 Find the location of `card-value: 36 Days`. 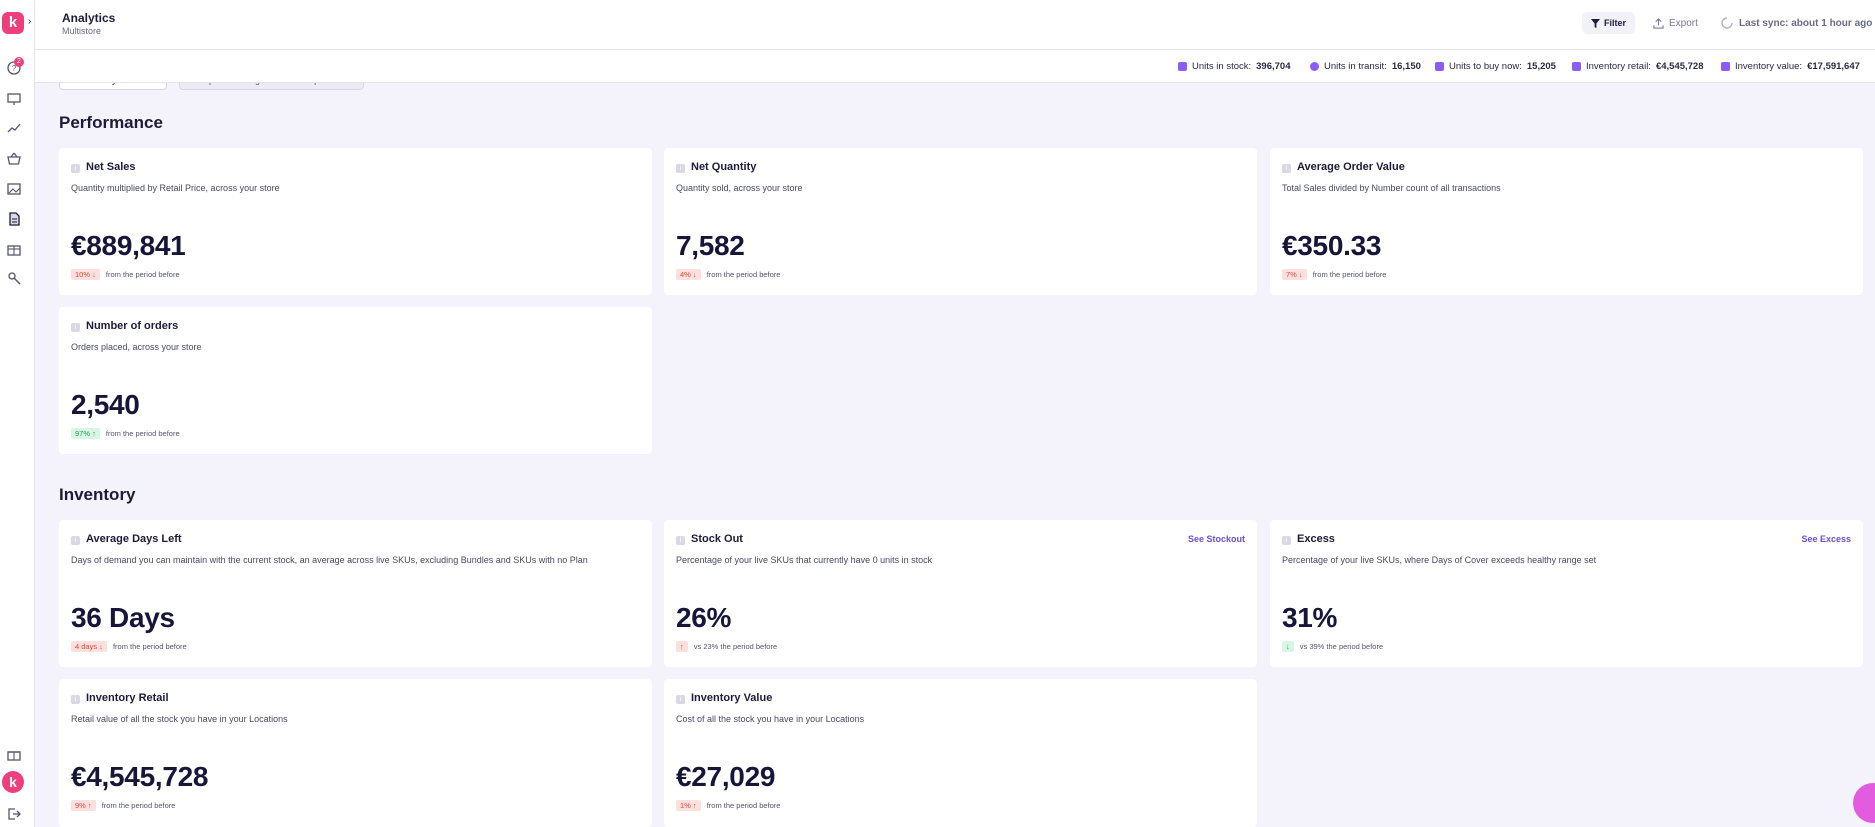

card-value: 36 Days is located at coordinates (123, 617).